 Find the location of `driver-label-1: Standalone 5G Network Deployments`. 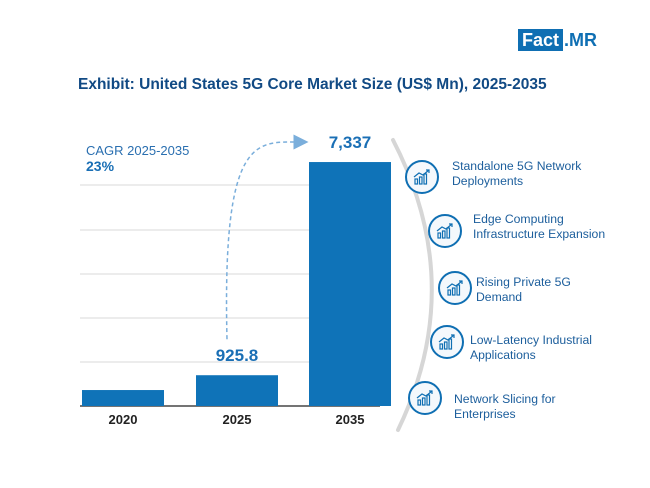

driver-label-1: Standalone 5G Network Deployments is located at coordinates (516, 173).